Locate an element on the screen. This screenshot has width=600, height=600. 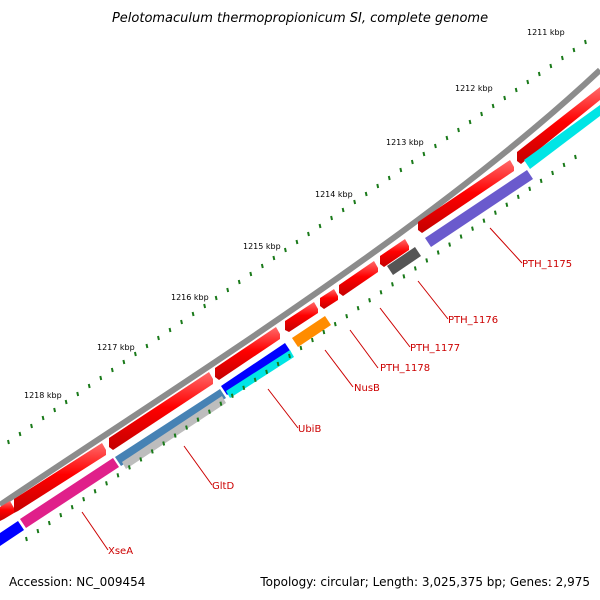
gene-label-pth1175: PTH_1175 is located at coordinates (547, 264).